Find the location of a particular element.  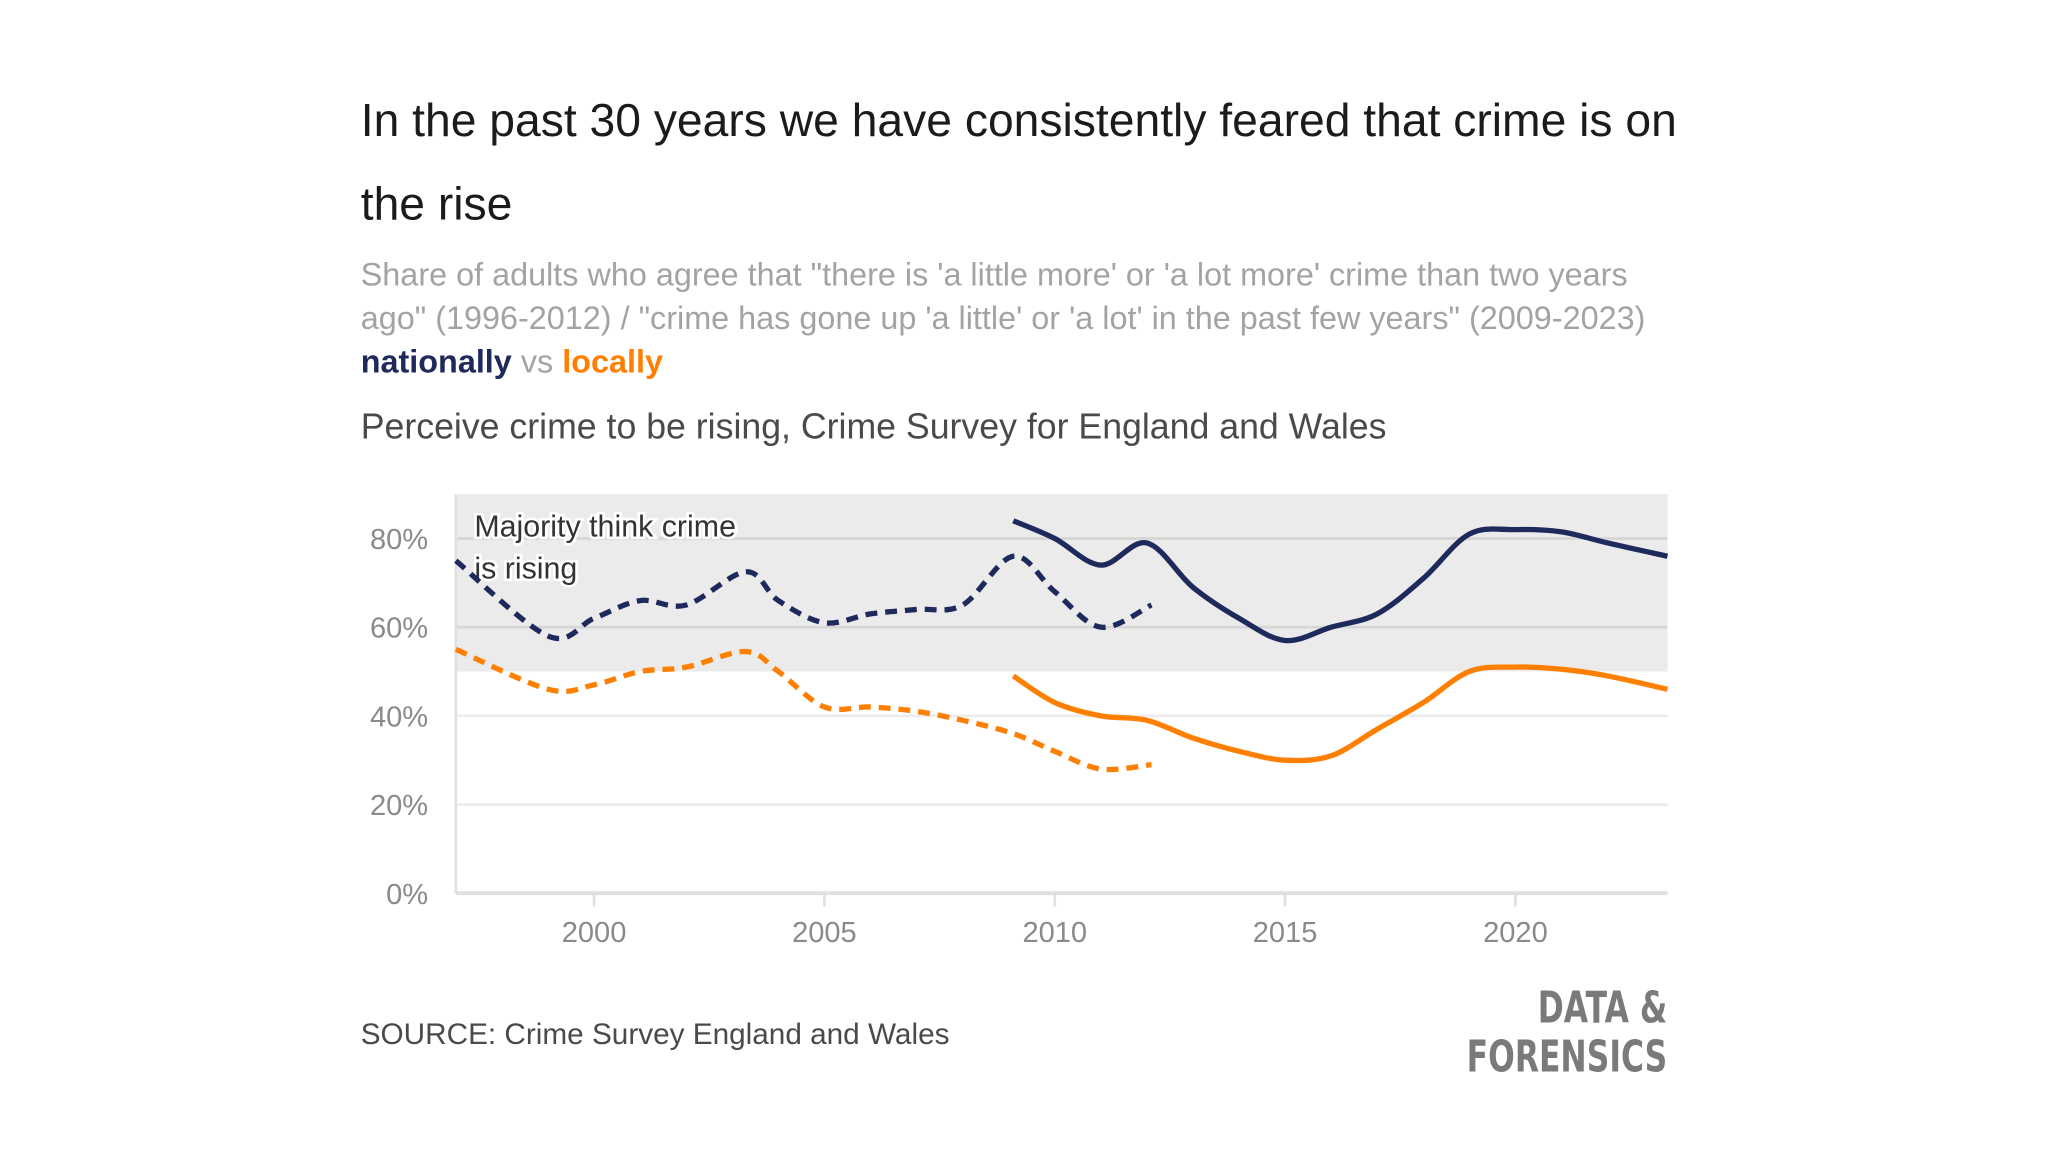

x-tick-label: 2020 is located at coordinates (1515, 933).